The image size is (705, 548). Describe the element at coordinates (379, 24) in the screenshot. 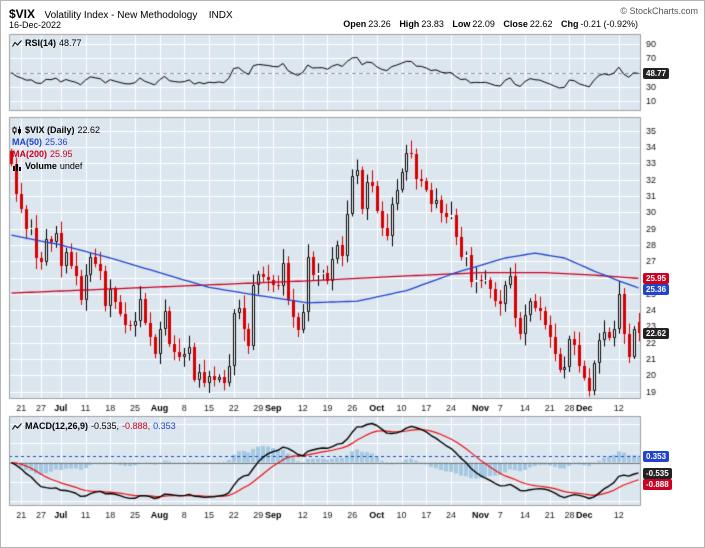

I see `open-value: 23.26` at that location.